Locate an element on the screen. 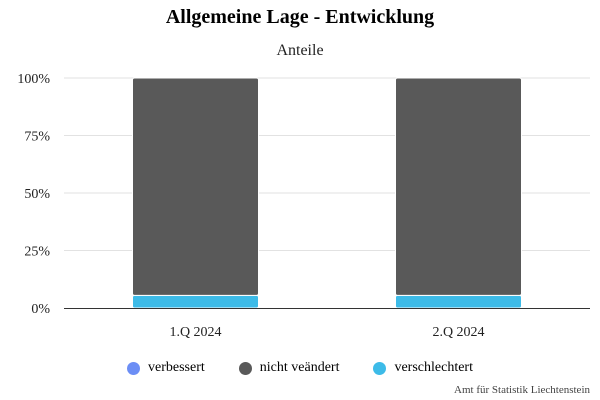 Image resolution: width=600 pixels, height=400 pixels. y-tick-label: 75% is located at coordinates (37, 137).